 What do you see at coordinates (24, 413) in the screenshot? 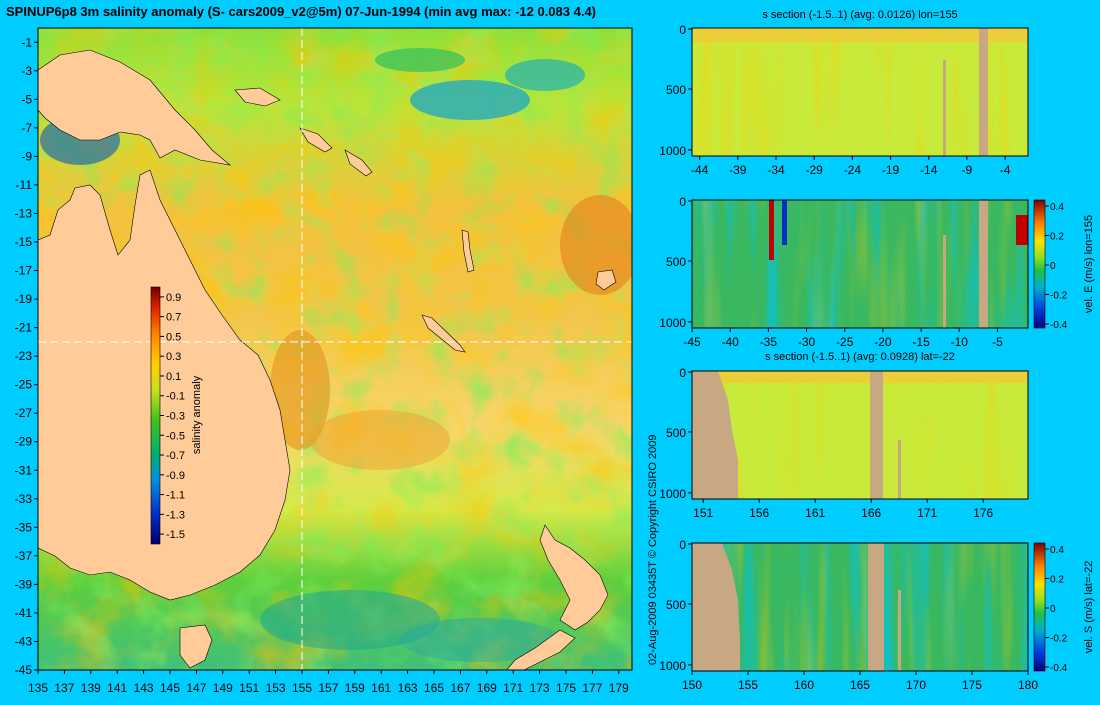
I see `map-y-tick-label: -27` at bounding box center [24, 413].